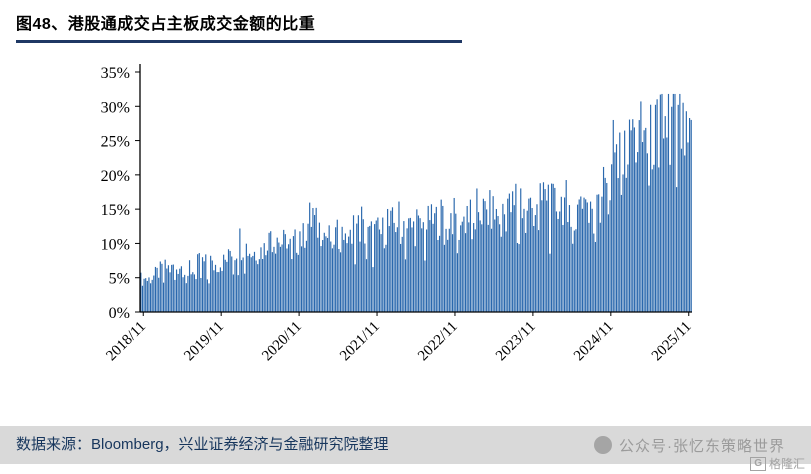  What do you see at coordinates (603, 445) in the screenshot?
I see `wechat-logo-icon` at bounding box center [603, 445].